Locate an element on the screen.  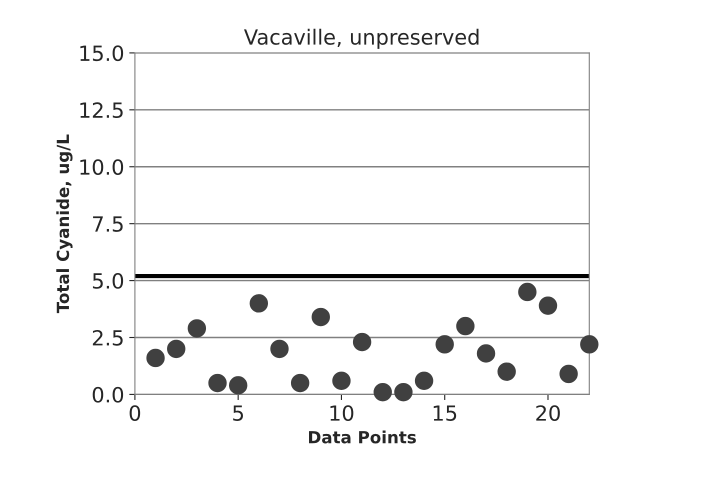
x-tick-label: 5 is located at coordinates (238, 413).